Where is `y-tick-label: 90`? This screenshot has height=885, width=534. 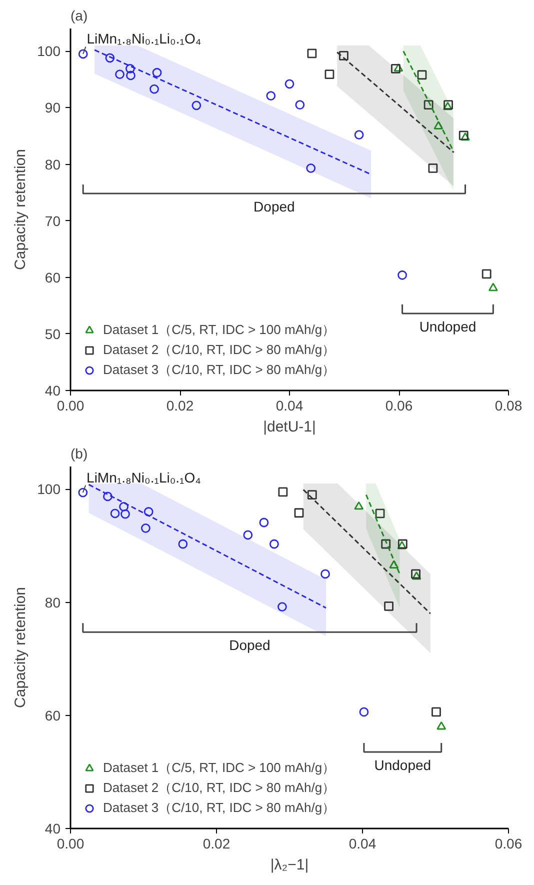 y-tick-label: 90 is located at coordinates (52, 108).